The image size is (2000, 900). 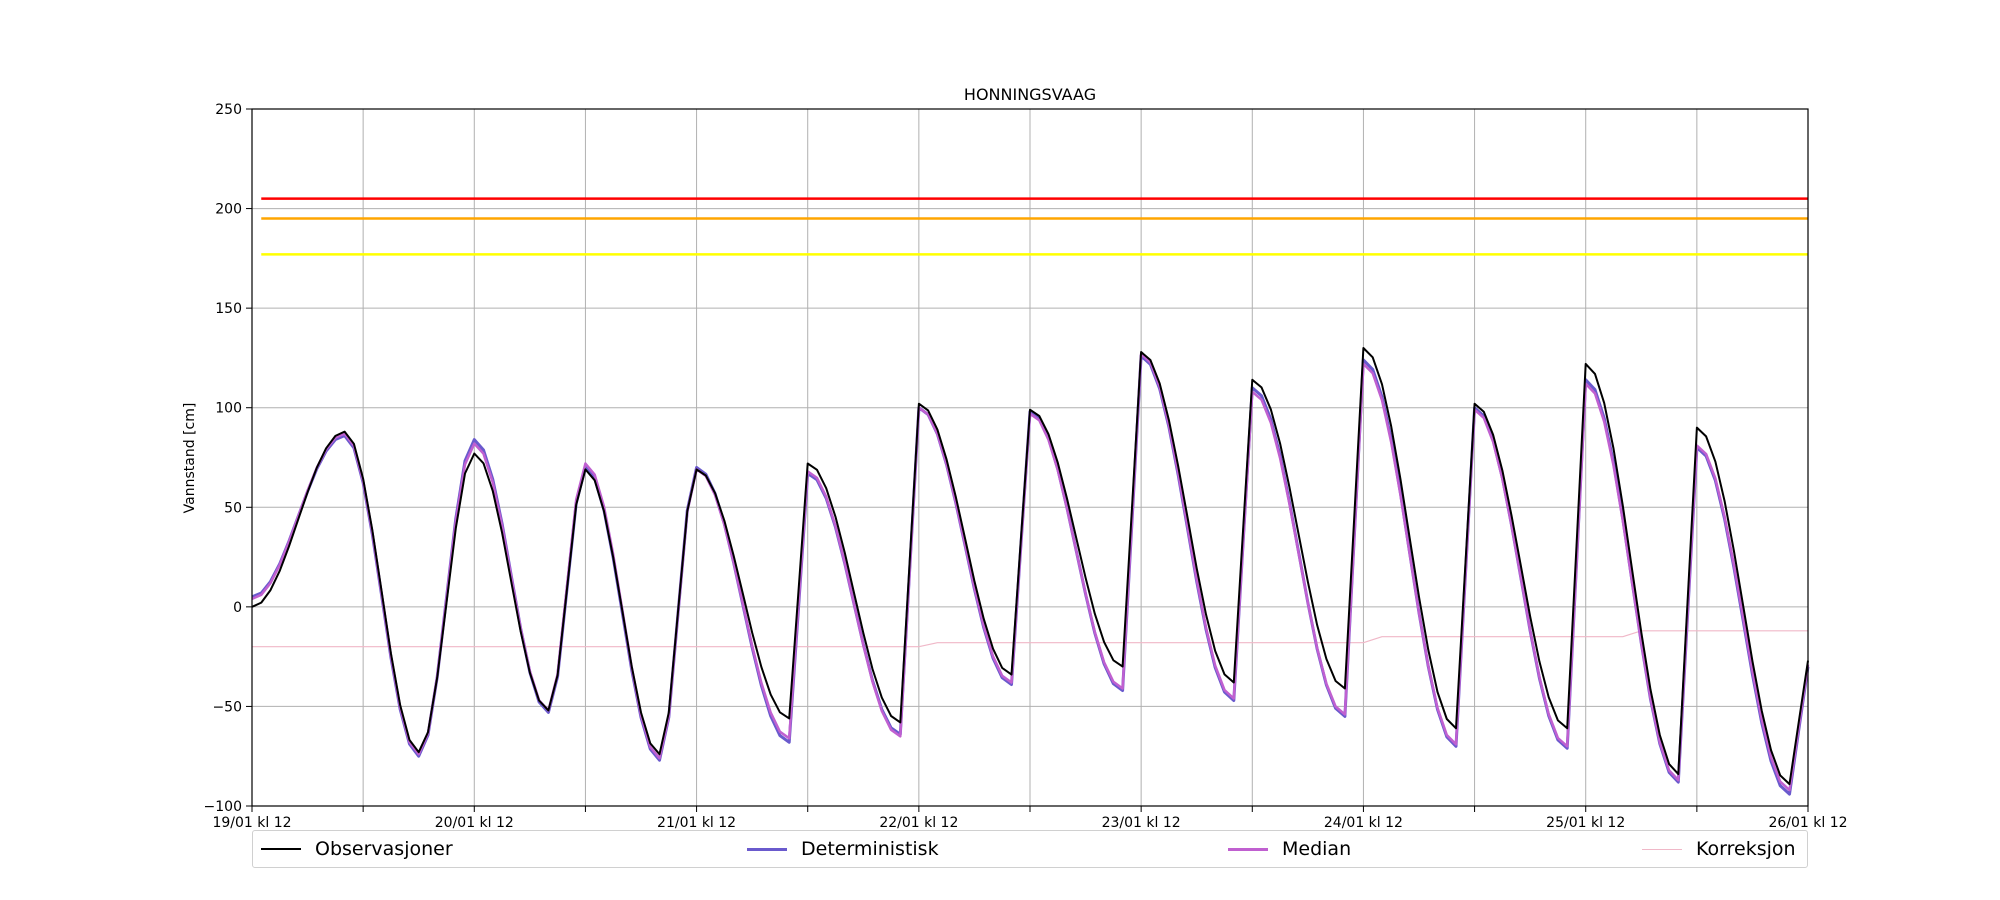 What do you see at coordinates (1030, 94) in the screenshot?
I see `chart-title: HONNINGSVAAG` at bounding box center [1030, 94].